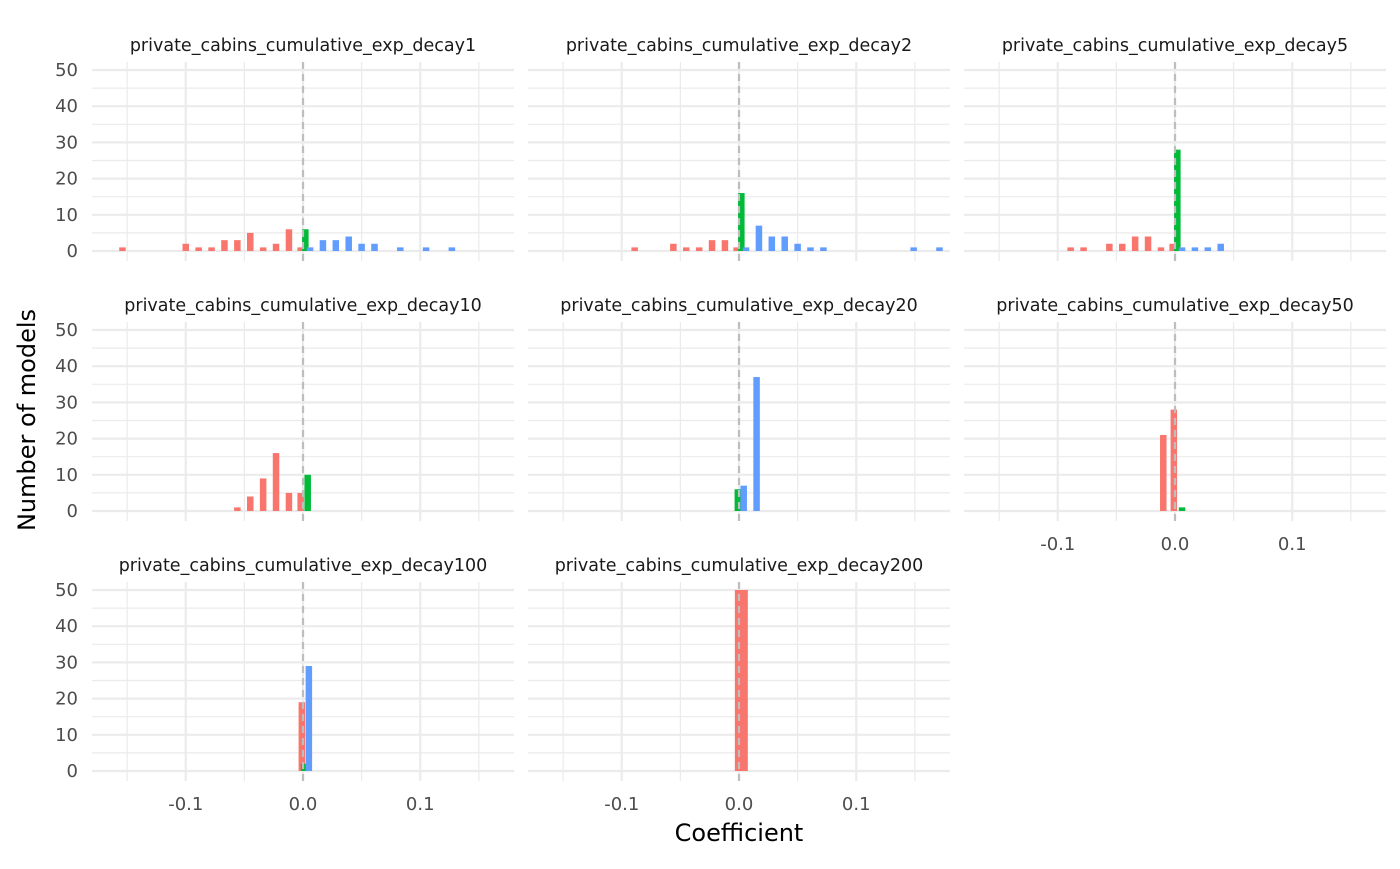  Describe the element at coordinates (284, 421) in the screenshot. I see `panel-4: 0 10 20 30 40 50` at that location.